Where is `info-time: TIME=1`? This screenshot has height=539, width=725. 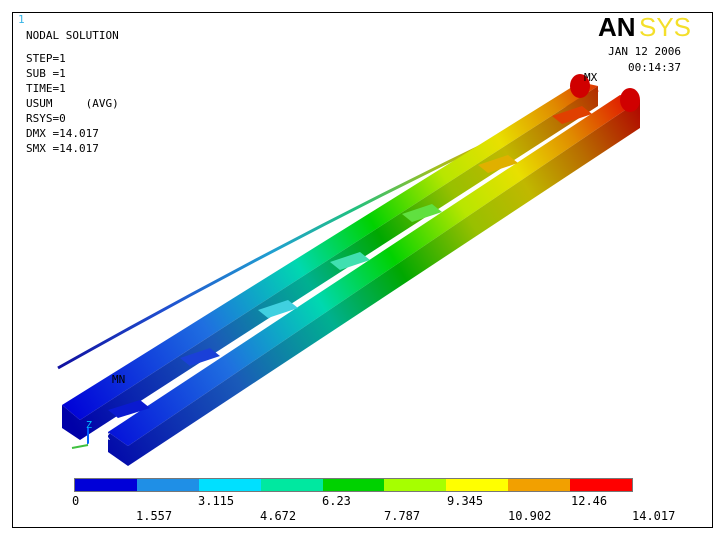 info-time: TIME=1 is located at coordinates (46, 88).